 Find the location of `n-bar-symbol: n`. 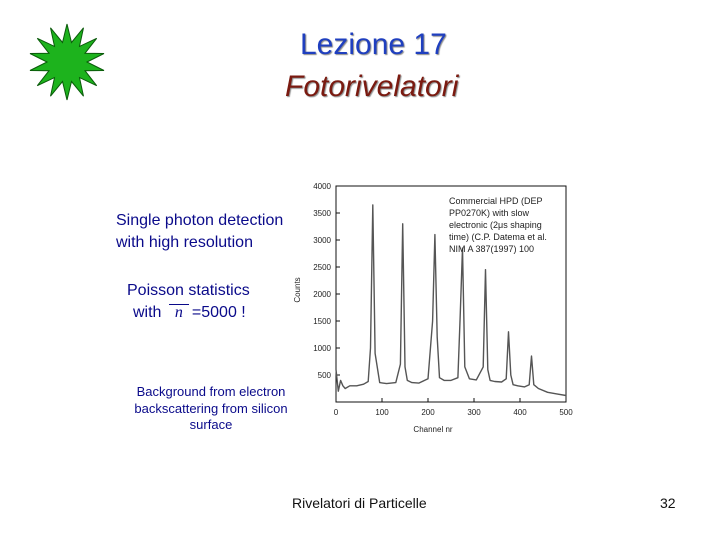

n-bar-symbol: n is located at coordinates (179, 313).